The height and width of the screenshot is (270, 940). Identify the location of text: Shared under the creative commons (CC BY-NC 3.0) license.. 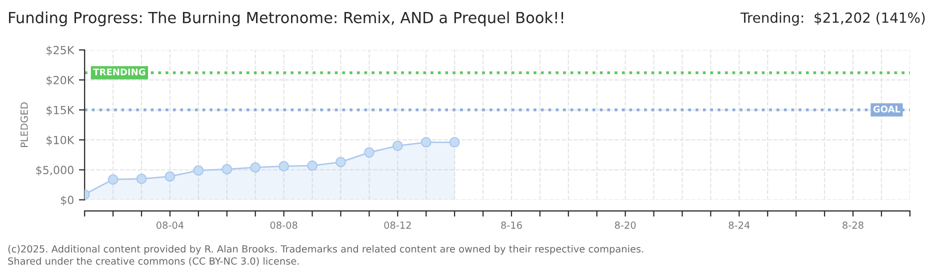
(153, 261).